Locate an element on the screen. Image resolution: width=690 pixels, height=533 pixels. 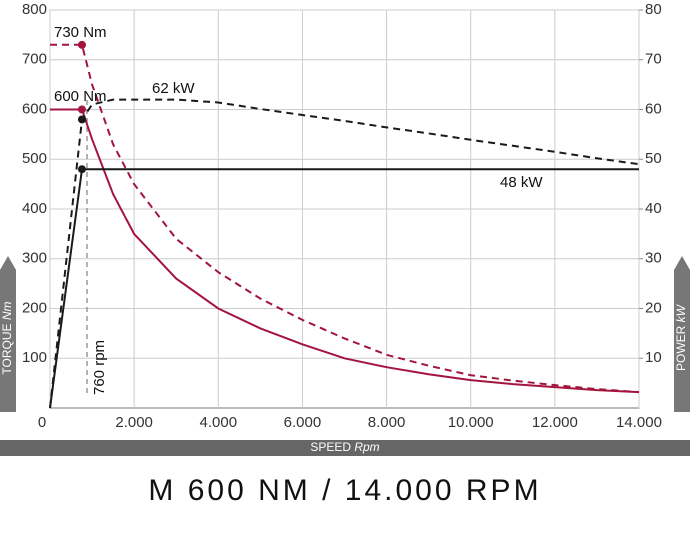
annotation: 62 kW is located at coordinates (173, 88).